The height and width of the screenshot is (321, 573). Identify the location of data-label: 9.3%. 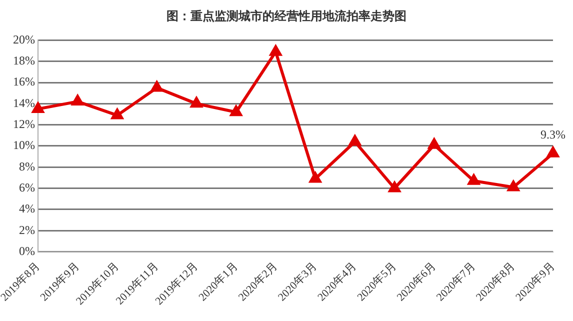
(553, 135).